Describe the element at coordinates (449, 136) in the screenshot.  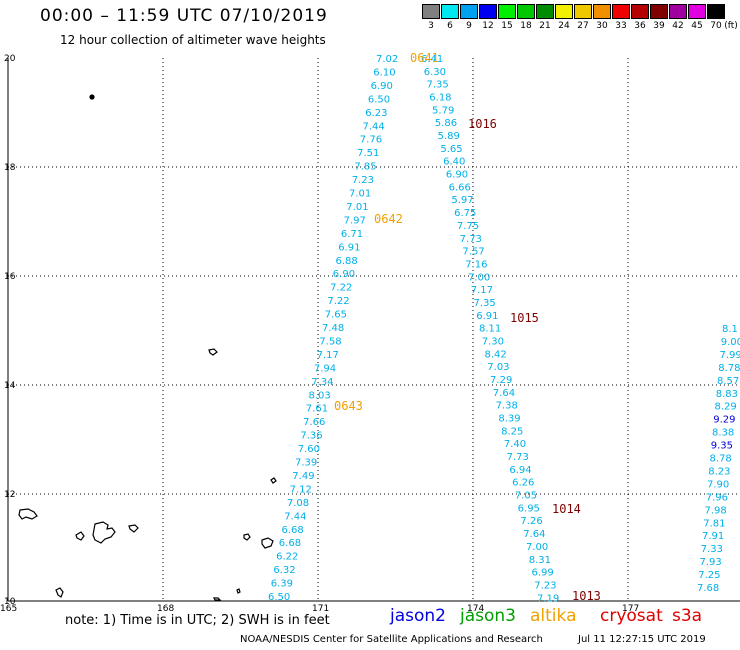
I see `cryosat-wave-height: 5.89` at that location.